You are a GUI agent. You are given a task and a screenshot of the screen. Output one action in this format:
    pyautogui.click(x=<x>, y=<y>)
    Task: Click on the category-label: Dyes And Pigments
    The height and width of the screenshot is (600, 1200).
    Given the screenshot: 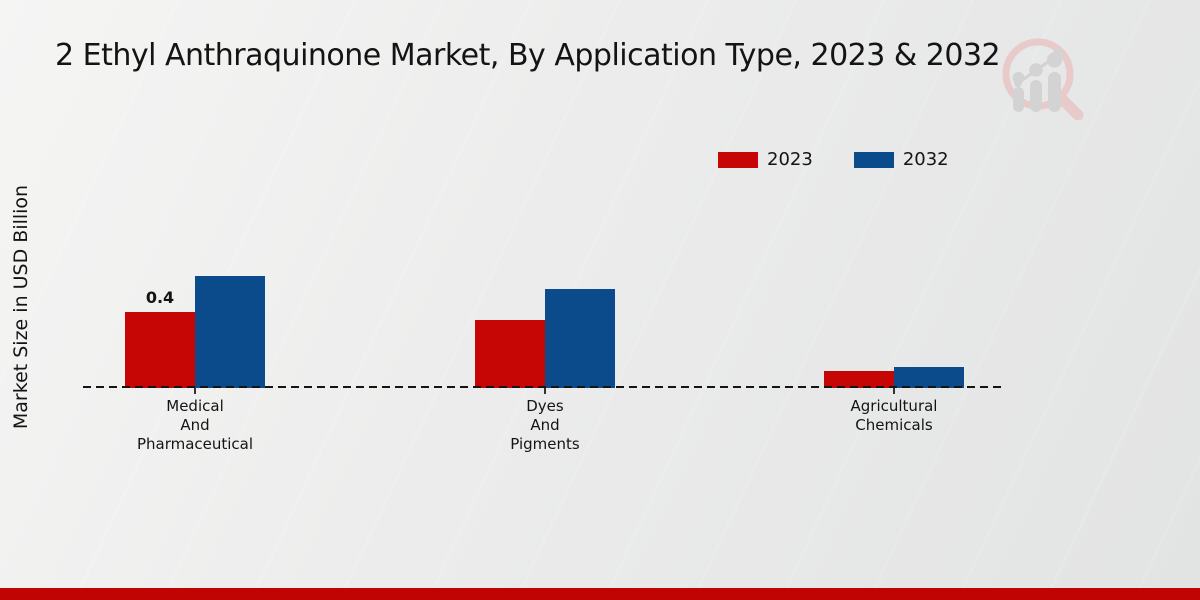 What is the action you would take?
    pyautogui.click(x=545, y=425)
    